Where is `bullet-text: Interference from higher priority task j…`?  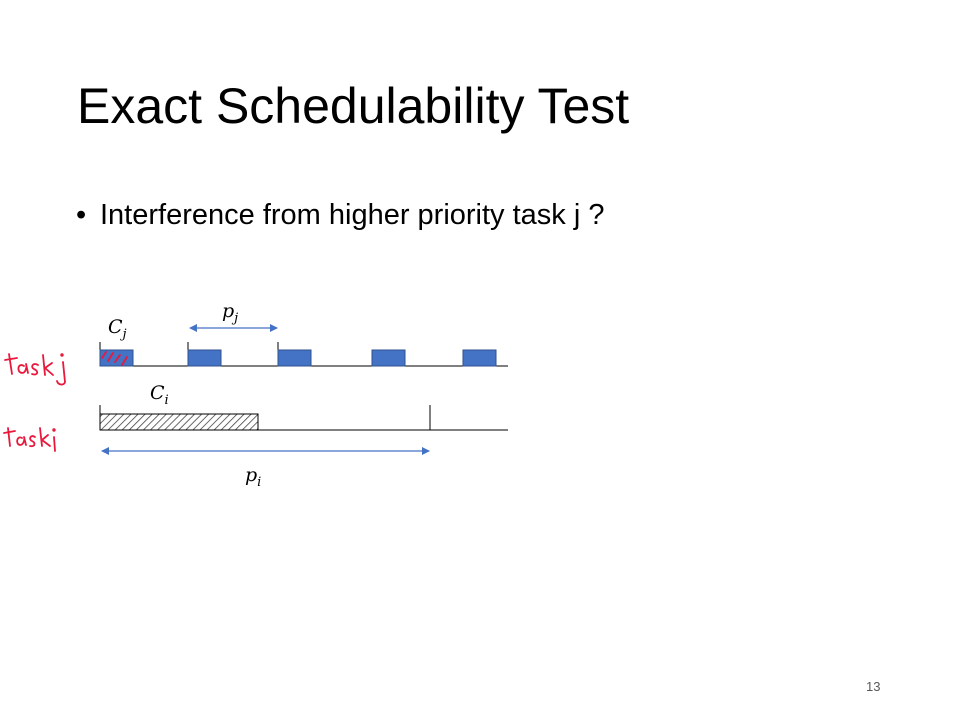
bullet-text: Interference from higher priority task j… is located at coordinates (352, 215).